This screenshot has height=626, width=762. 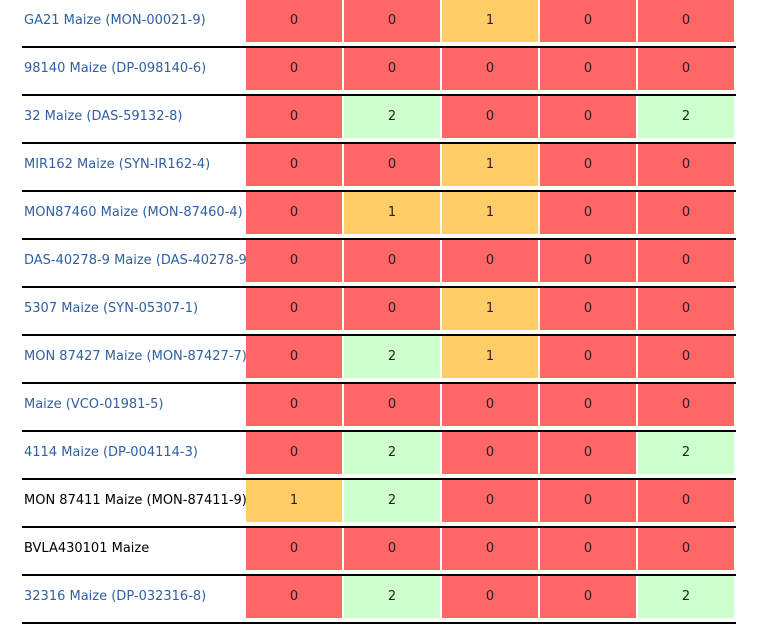 What do you see at coordinates (117, 164) in the screenshot?
I see `event-name-link: MIR162 Maize (SYN-IR162-4)` at bounding box center [117, 164].